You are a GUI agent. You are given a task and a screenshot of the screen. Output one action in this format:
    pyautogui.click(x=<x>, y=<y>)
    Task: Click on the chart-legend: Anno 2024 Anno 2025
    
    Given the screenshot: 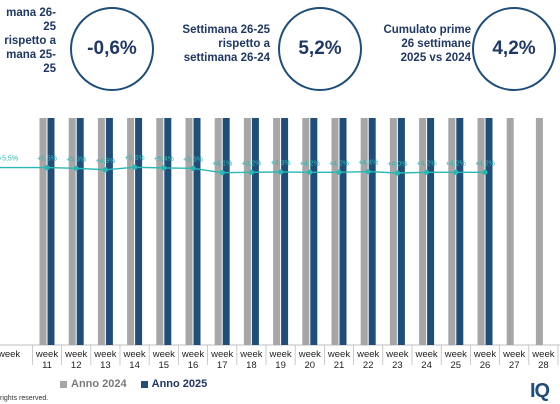 What is the action you would take?
    pyautogui.click(x=140, y=384)
    